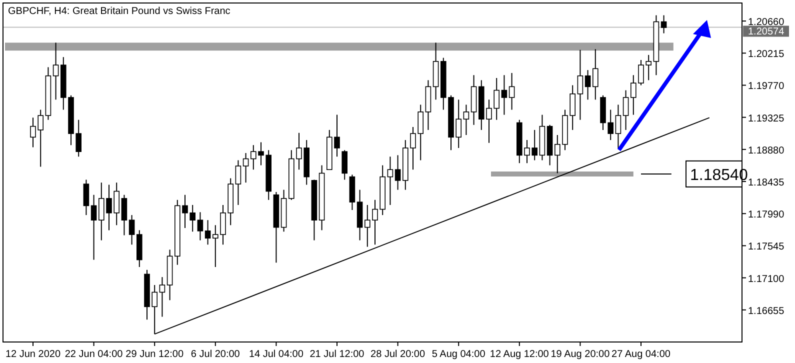 This screenshot has width=795, height=363. Describe the element at coordinates (33, 354) in the screenshot. I see `x-tick-label: 12 Jun 2020` at that location.